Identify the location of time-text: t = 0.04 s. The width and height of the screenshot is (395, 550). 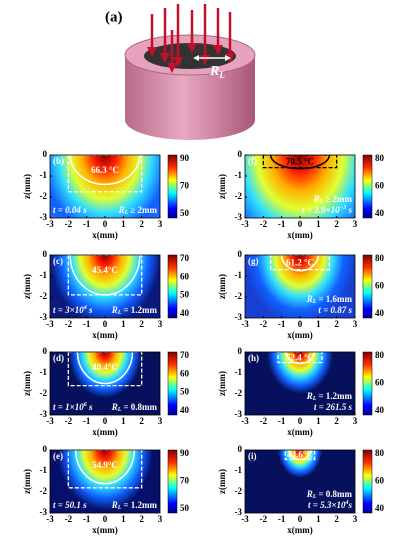
(70, 210).